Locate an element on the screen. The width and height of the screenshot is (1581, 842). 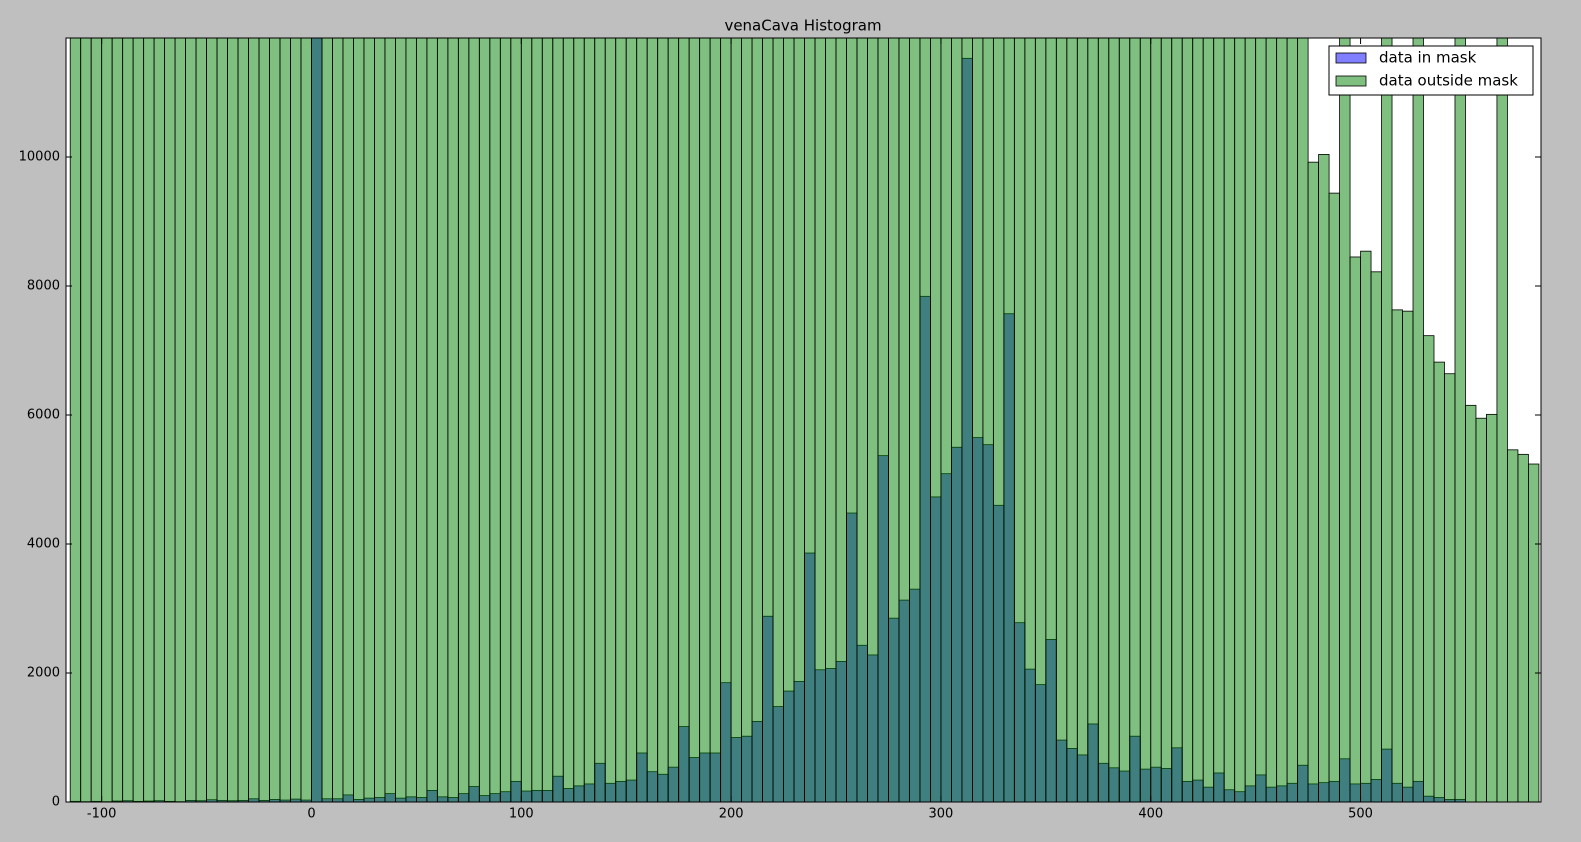
y-tick-label: 6000 is located at coordinates (43, 415).